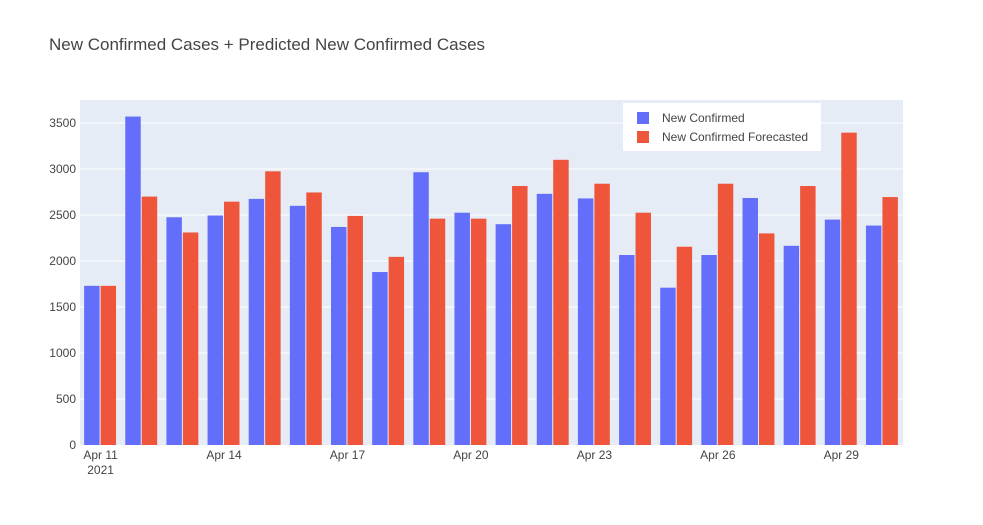 The width and height of the screenshot is (983, 525). I want to click on x-tick-label: Apr 29, so click(842, 455).